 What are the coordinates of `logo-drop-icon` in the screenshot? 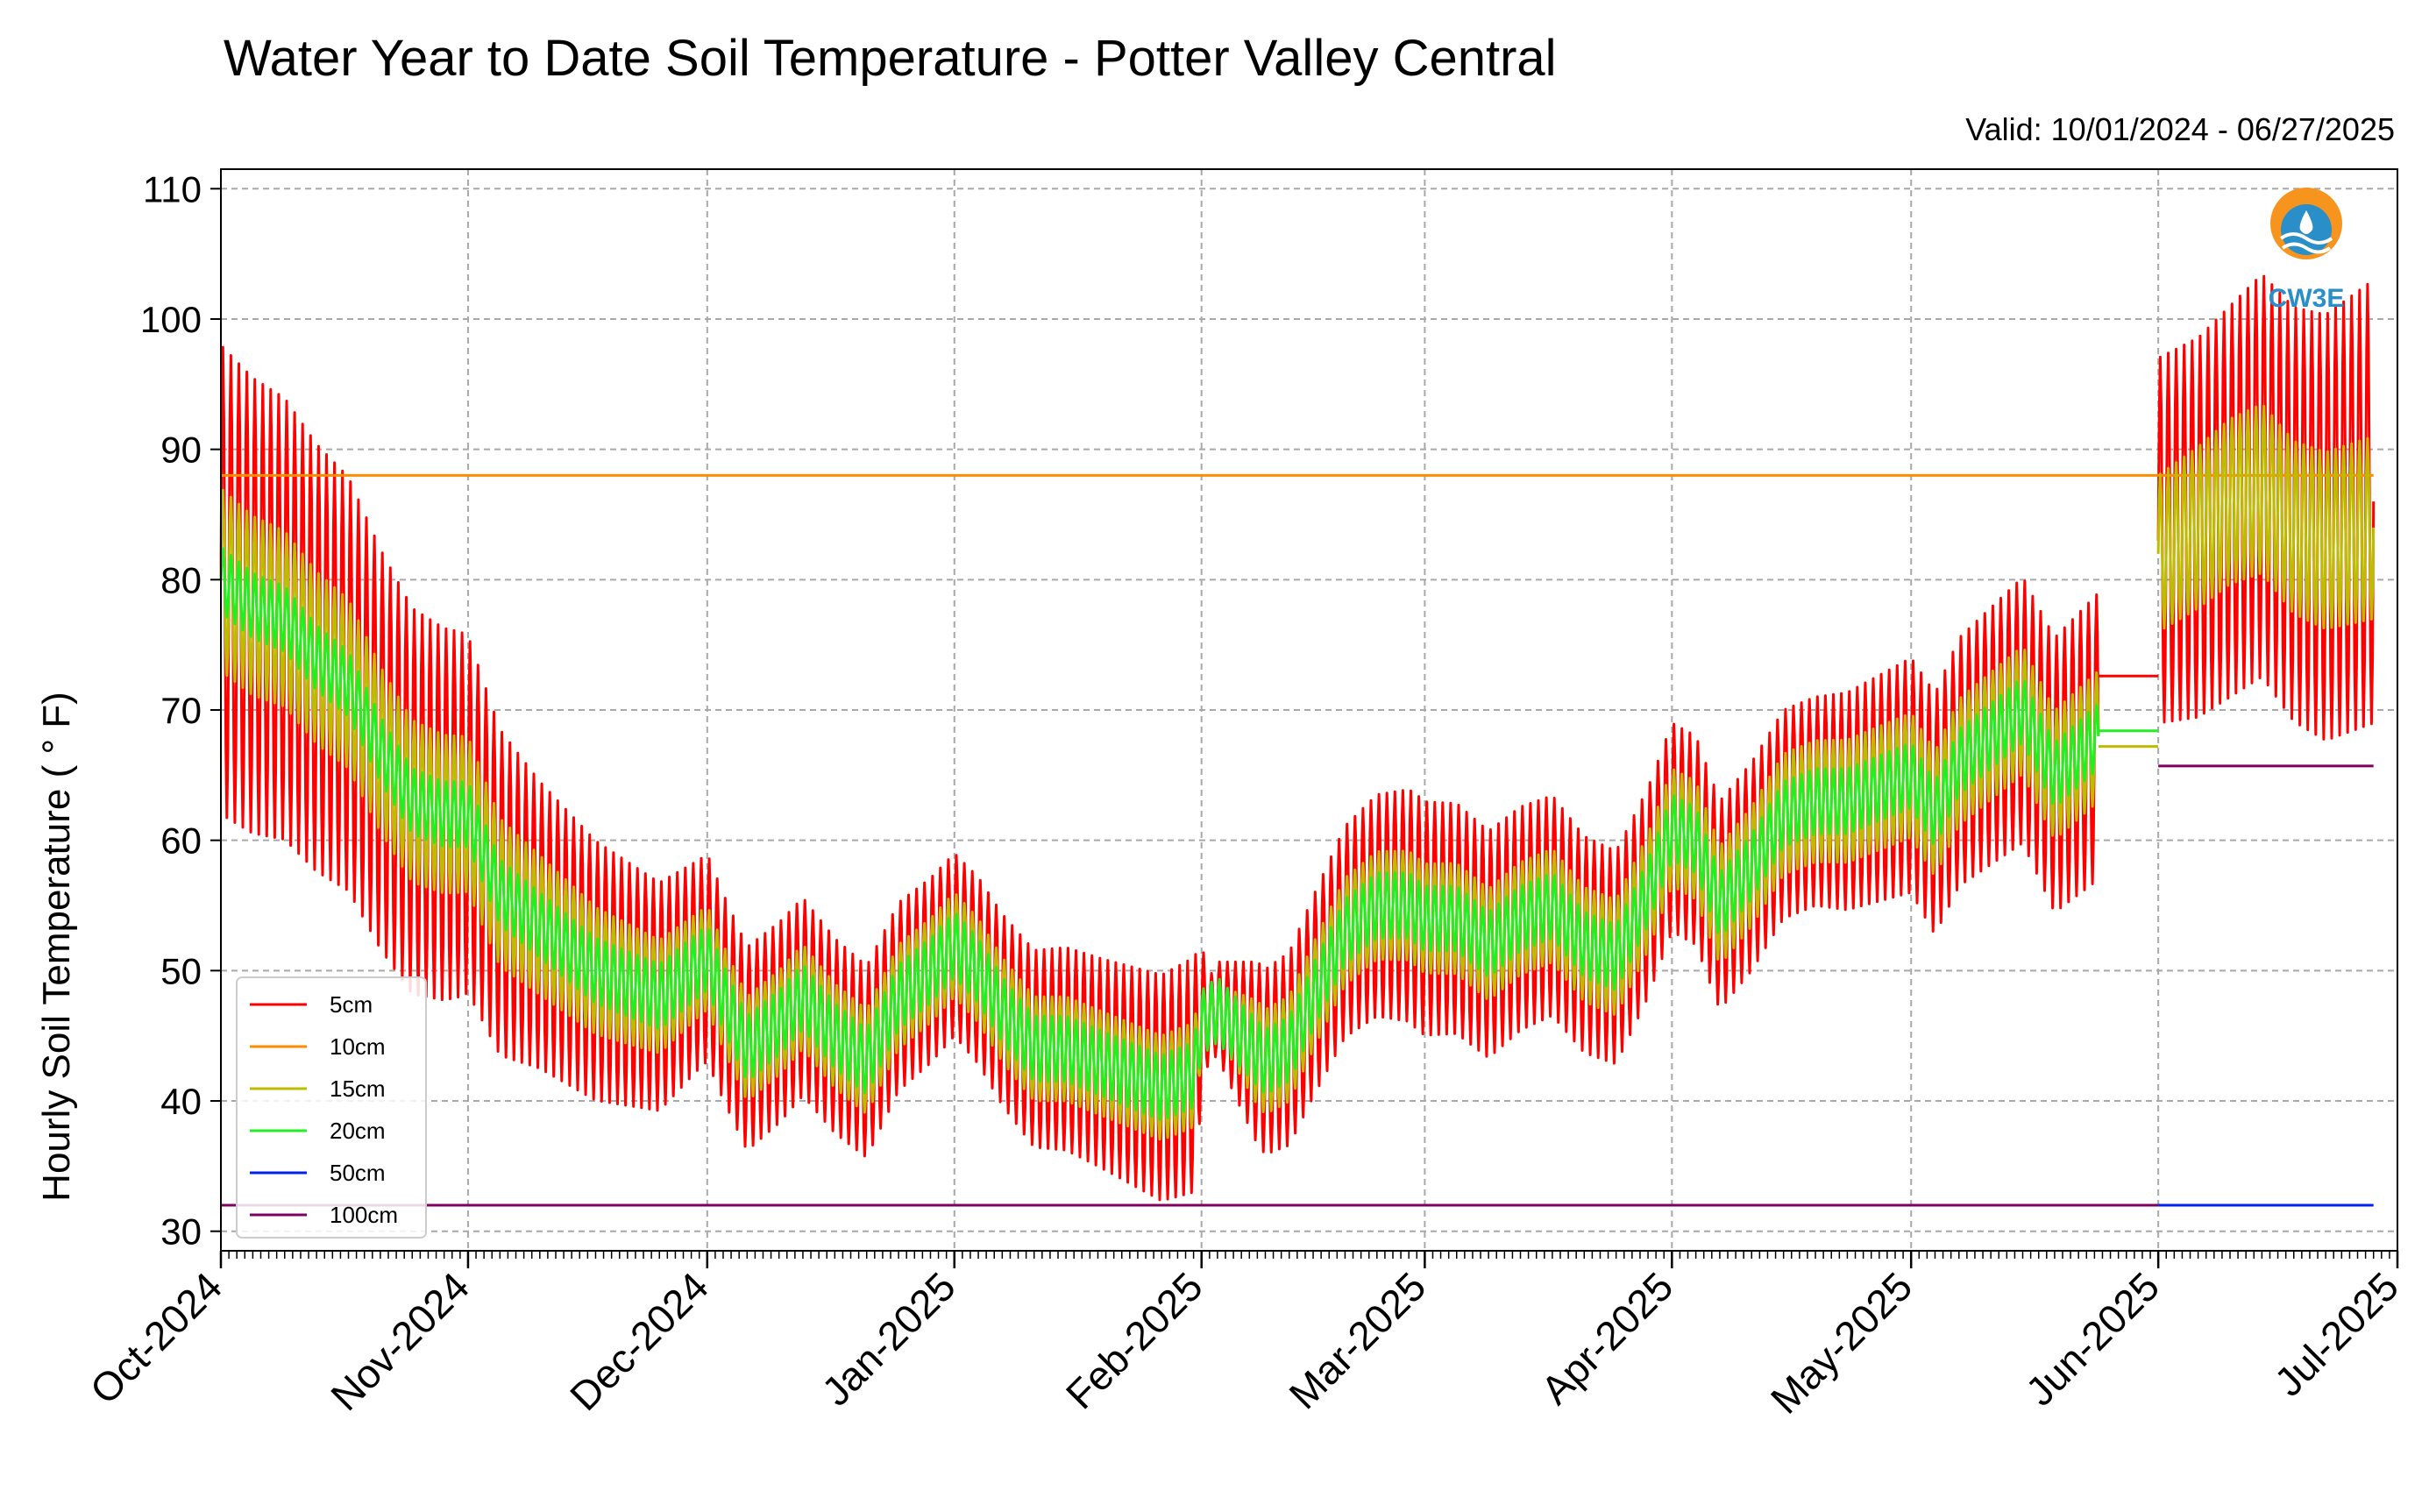 It's located at (2306, 222).